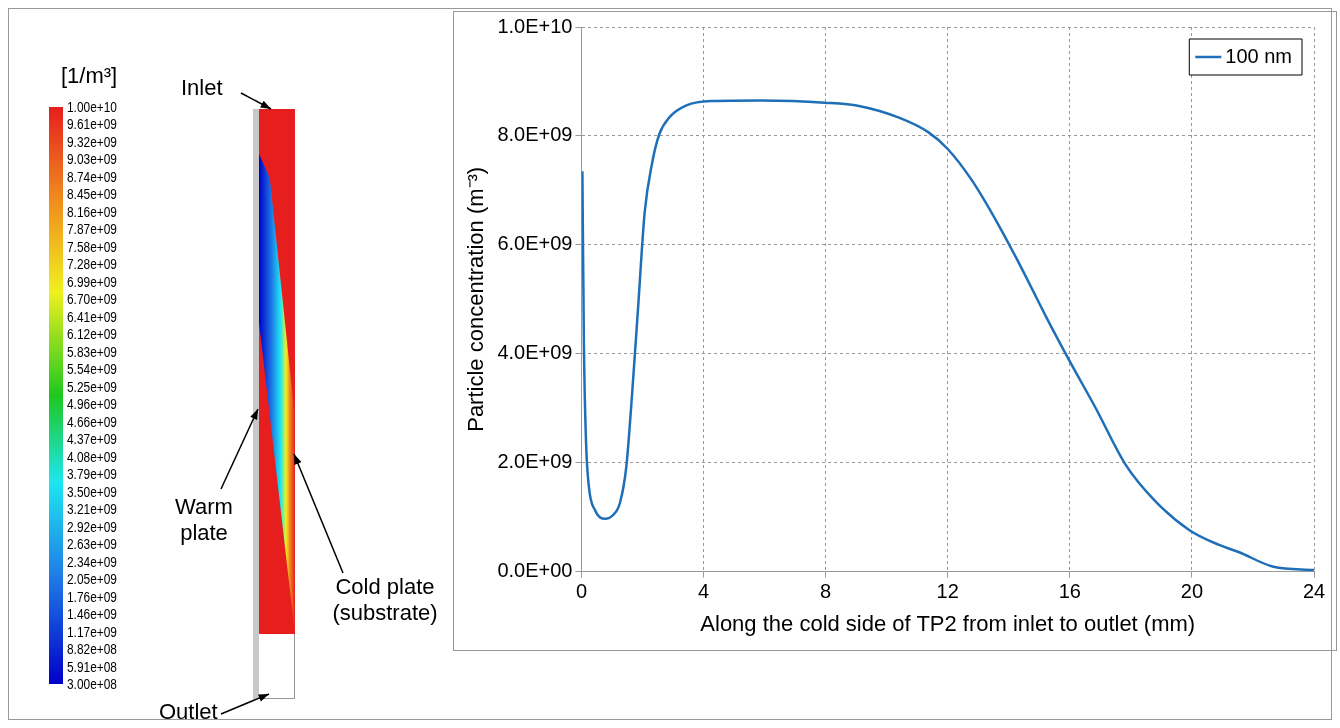  Describe the element at coordinates (92, 439) in the screenshot. I see `text: 4.37e+09` at that location.